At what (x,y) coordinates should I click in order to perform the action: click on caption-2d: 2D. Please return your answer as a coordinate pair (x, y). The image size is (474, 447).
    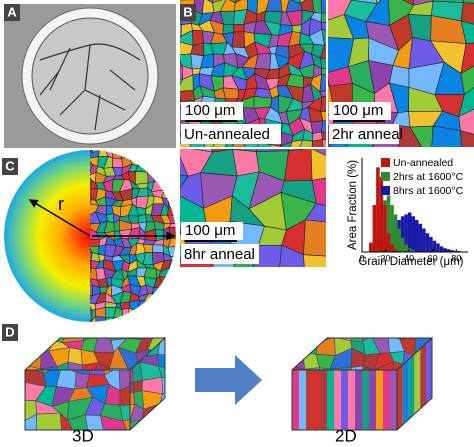
    Looking at the image, I should click on (346, 435).